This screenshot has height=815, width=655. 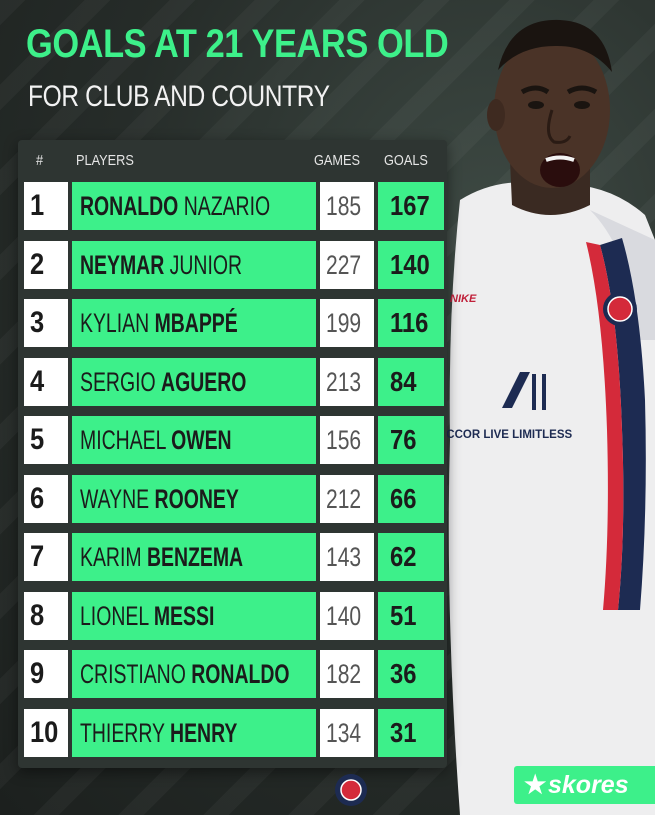 What do you see at coordinates (122, 732) in the screenshot?
I see `first-name: THIERRY` at bounding box center [122, 732].